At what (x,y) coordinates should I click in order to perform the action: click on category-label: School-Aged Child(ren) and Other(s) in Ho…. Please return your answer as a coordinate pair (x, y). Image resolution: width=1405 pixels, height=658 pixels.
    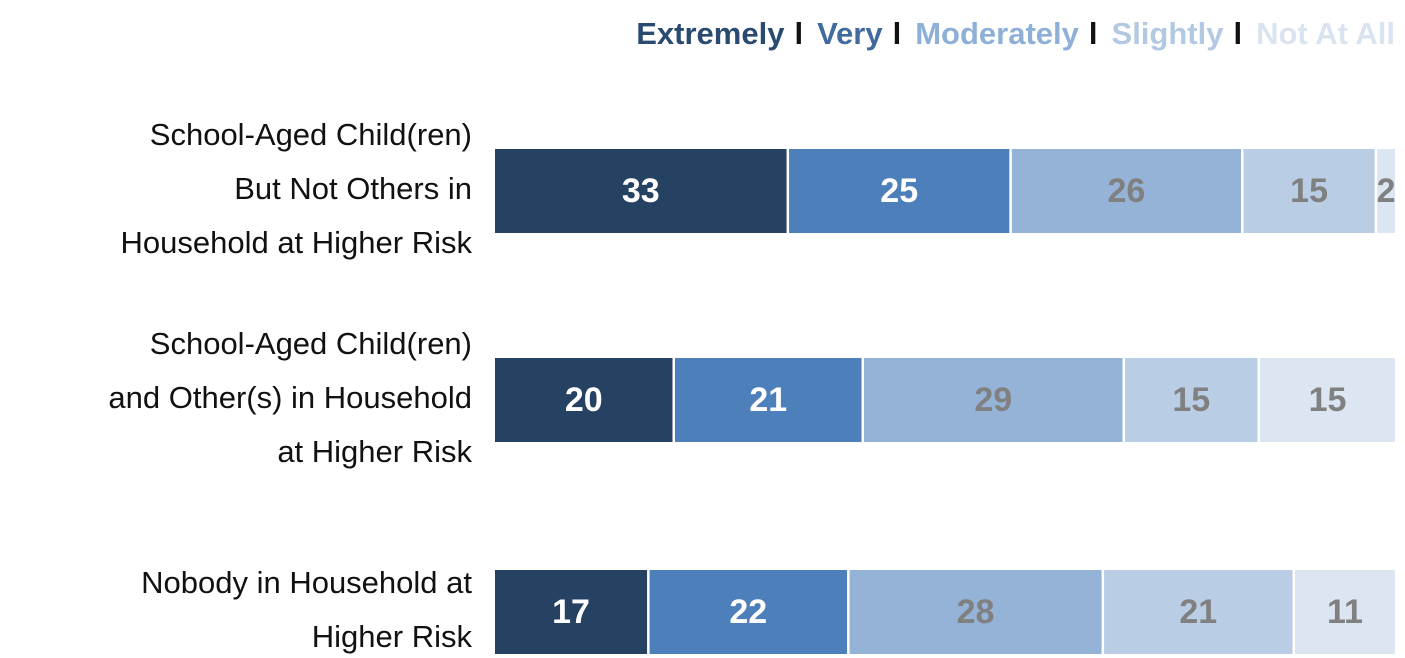
    Looking at the image, I should click on (290, 397).